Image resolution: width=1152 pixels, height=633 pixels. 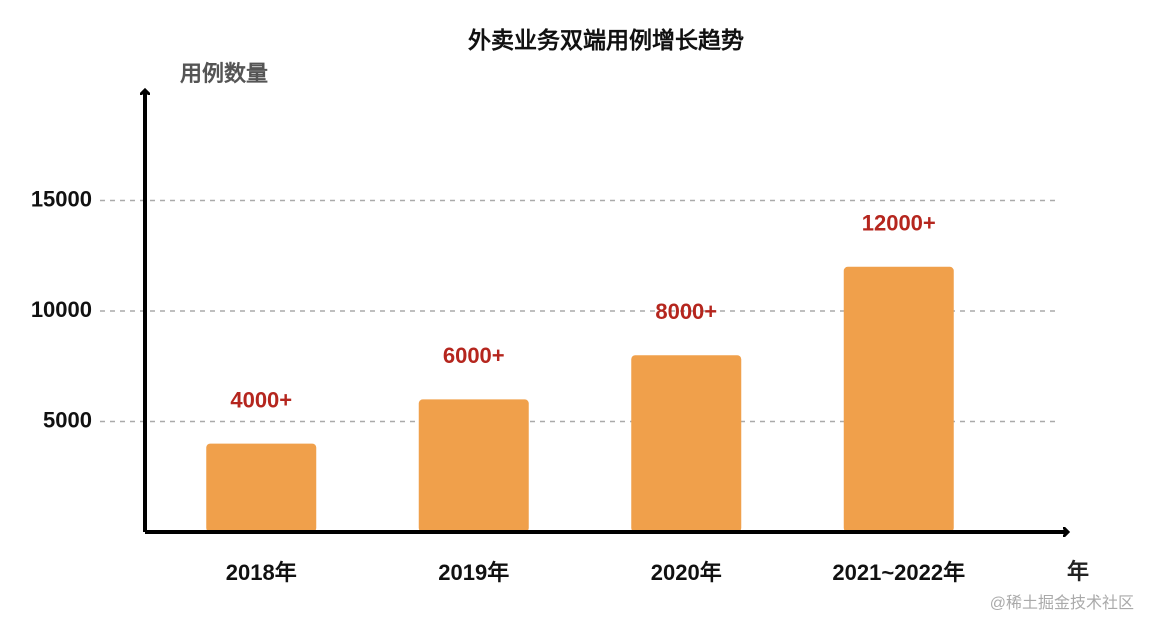 I want to click on chart-title: 外卖业务双端用例增长趋势, so click(x=606, y=40).